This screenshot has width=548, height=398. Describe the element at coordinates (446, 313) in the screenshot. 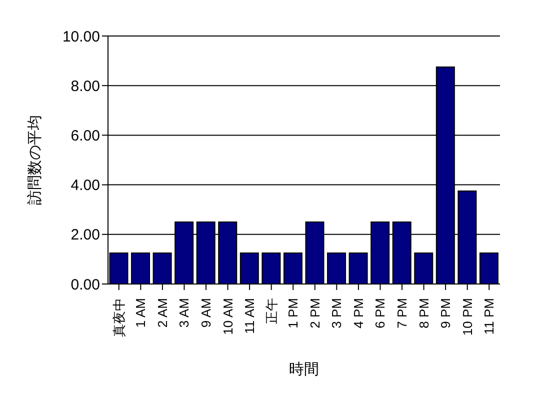

I see `x-tick-label: 9 PM` at that location.